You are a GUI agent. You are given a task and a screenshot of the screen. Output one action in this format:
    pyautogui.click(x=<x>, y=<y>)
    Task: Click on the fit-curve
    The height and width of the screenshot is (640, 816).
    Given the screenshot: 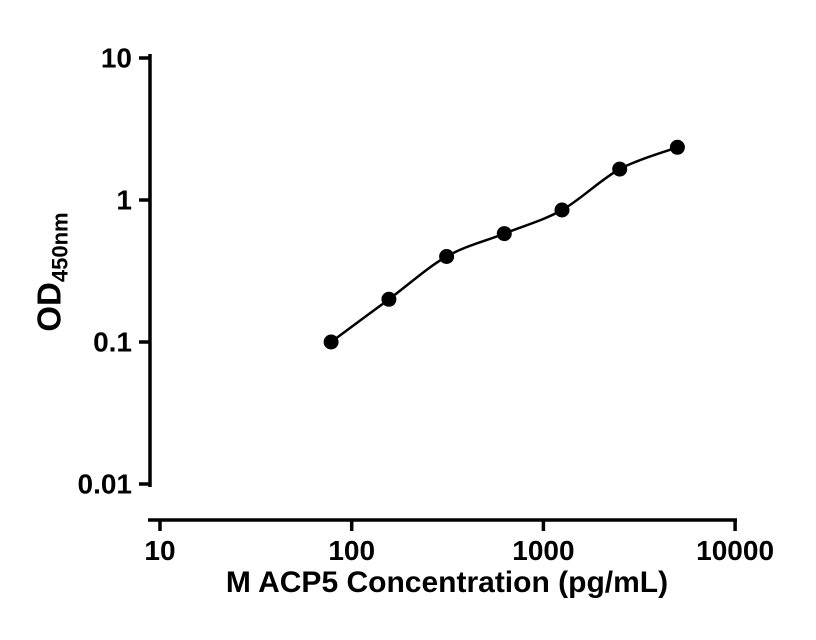 What is the action you would take?
    pyautogui.click(x=504, y=245)
    